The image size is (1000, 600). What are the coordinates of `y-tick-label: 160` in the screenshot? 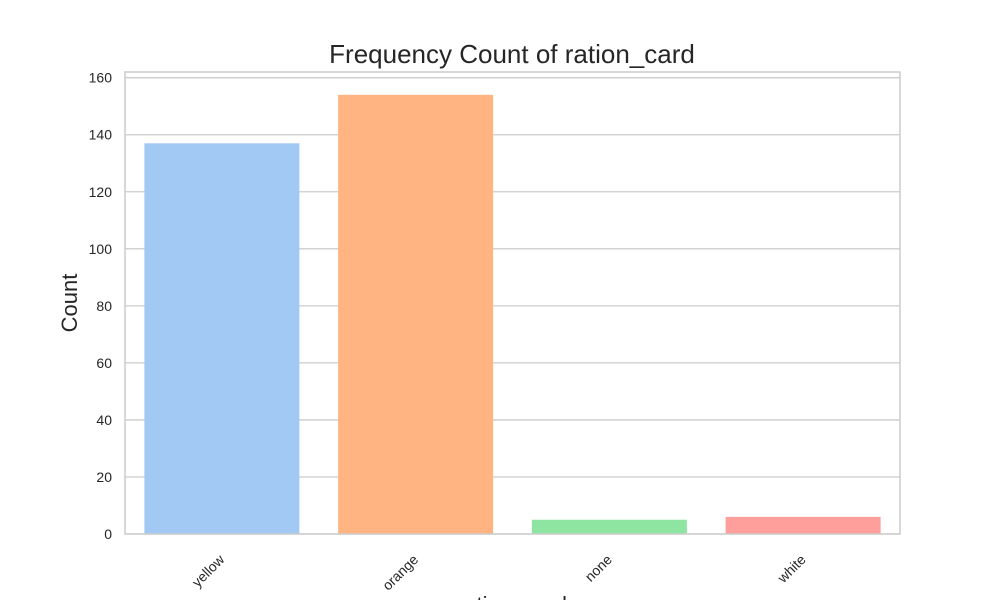 It's located at (101, 78).